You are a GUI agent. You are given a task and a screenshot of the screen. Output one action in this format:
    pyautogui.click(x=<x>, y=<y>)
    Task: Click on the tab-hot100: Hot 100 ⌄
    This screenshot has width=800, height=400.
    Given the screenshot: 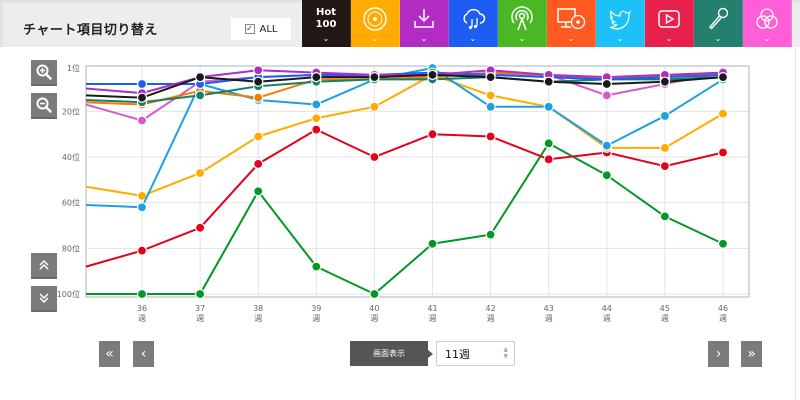 What is the action you would take?
    pyautogui.click(x=326, y=23)
    